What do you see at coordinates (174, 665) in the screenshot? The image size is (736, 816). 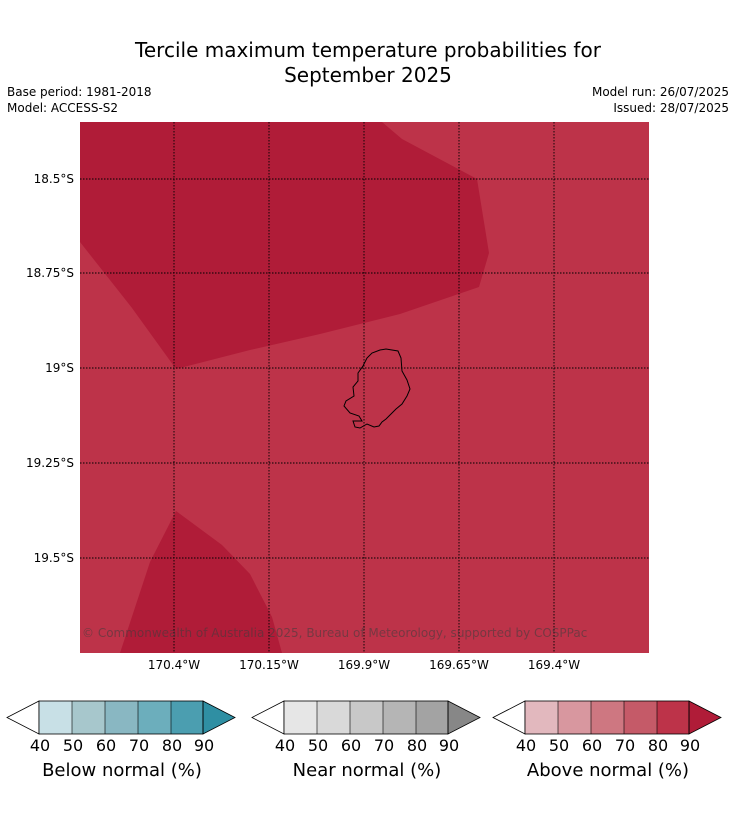 I see `lon-label: 170.4°W` at bounding box center [174, 665].